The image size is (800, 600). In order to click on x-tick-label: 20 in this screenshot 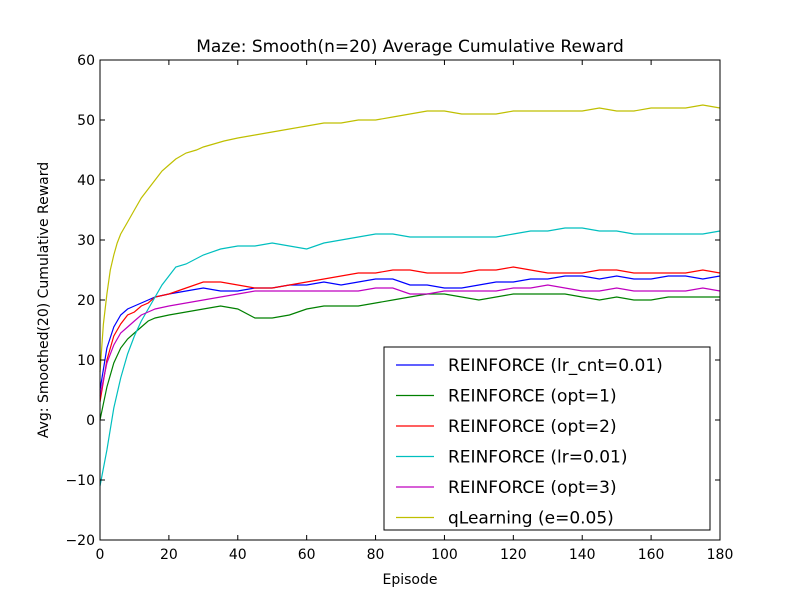, I will do `click(169, 555)`.